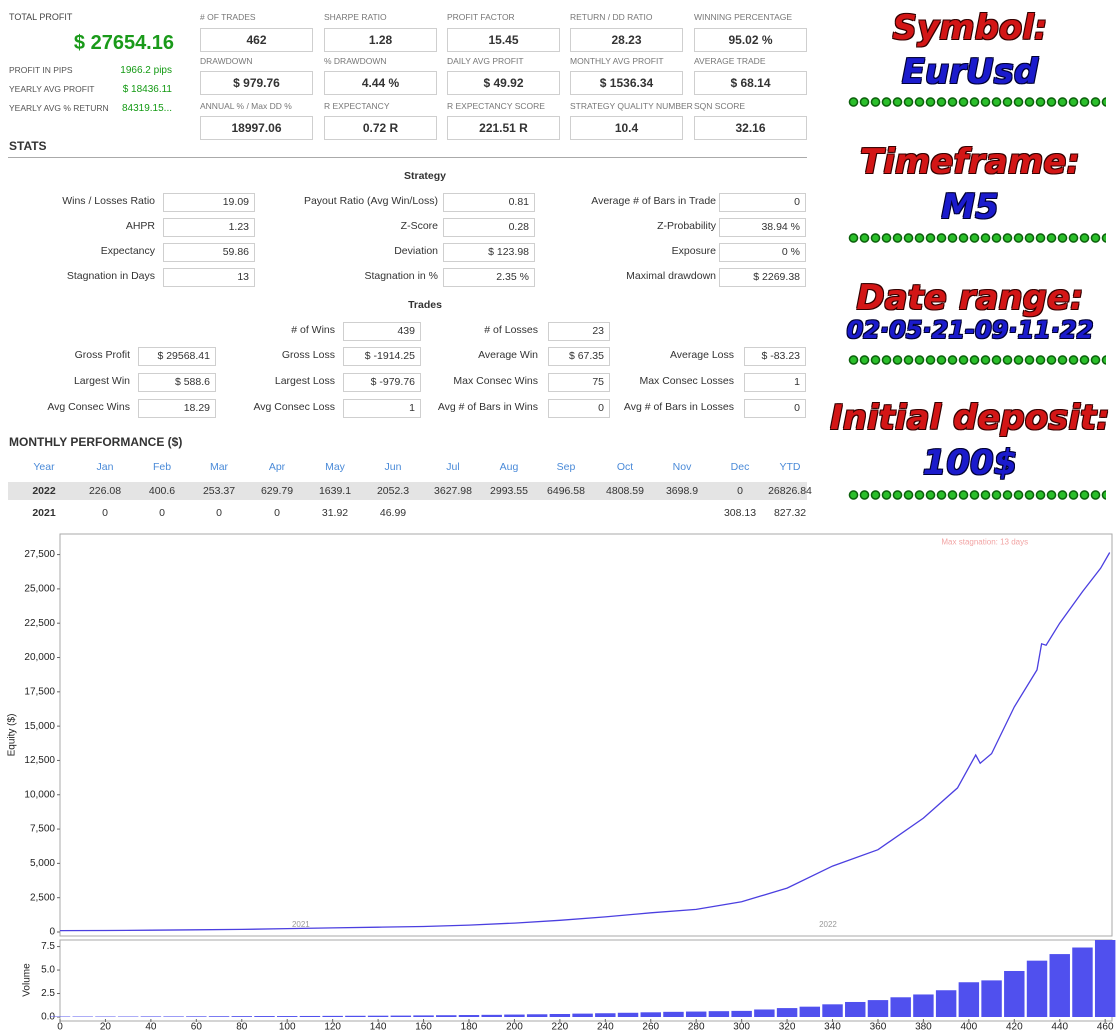 The height and width of the screenshot is (1036, 1120). Describe the element at coordinates (277, 491) in the screenshot. I see `month-value: 629.79` at that location.